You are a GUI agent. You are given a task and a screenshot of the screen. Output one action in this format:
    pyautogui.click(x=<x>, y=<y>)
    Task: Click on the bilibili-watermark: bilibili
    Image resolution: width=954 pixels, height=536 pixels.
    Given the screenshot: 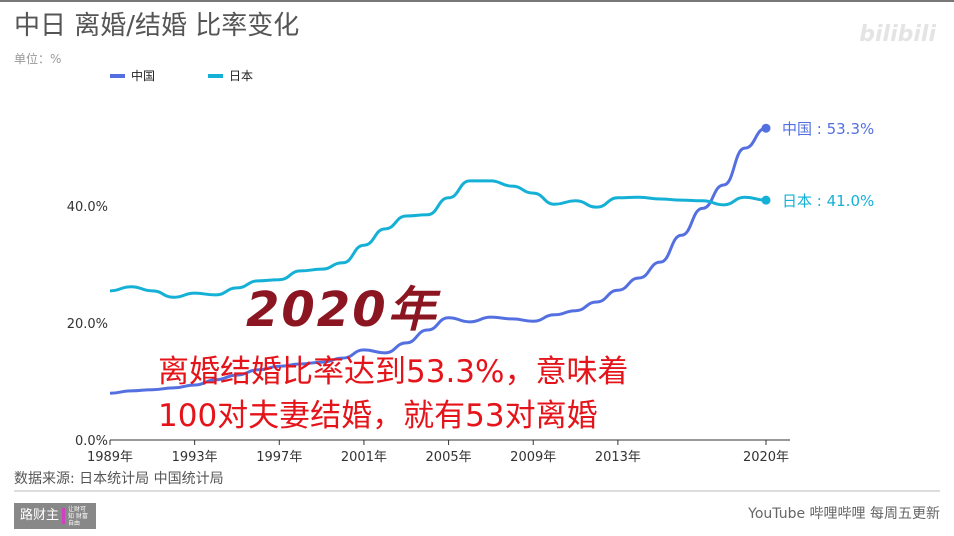 What is the action you would take?
    pyautogui.click(x=897, y=34)
    